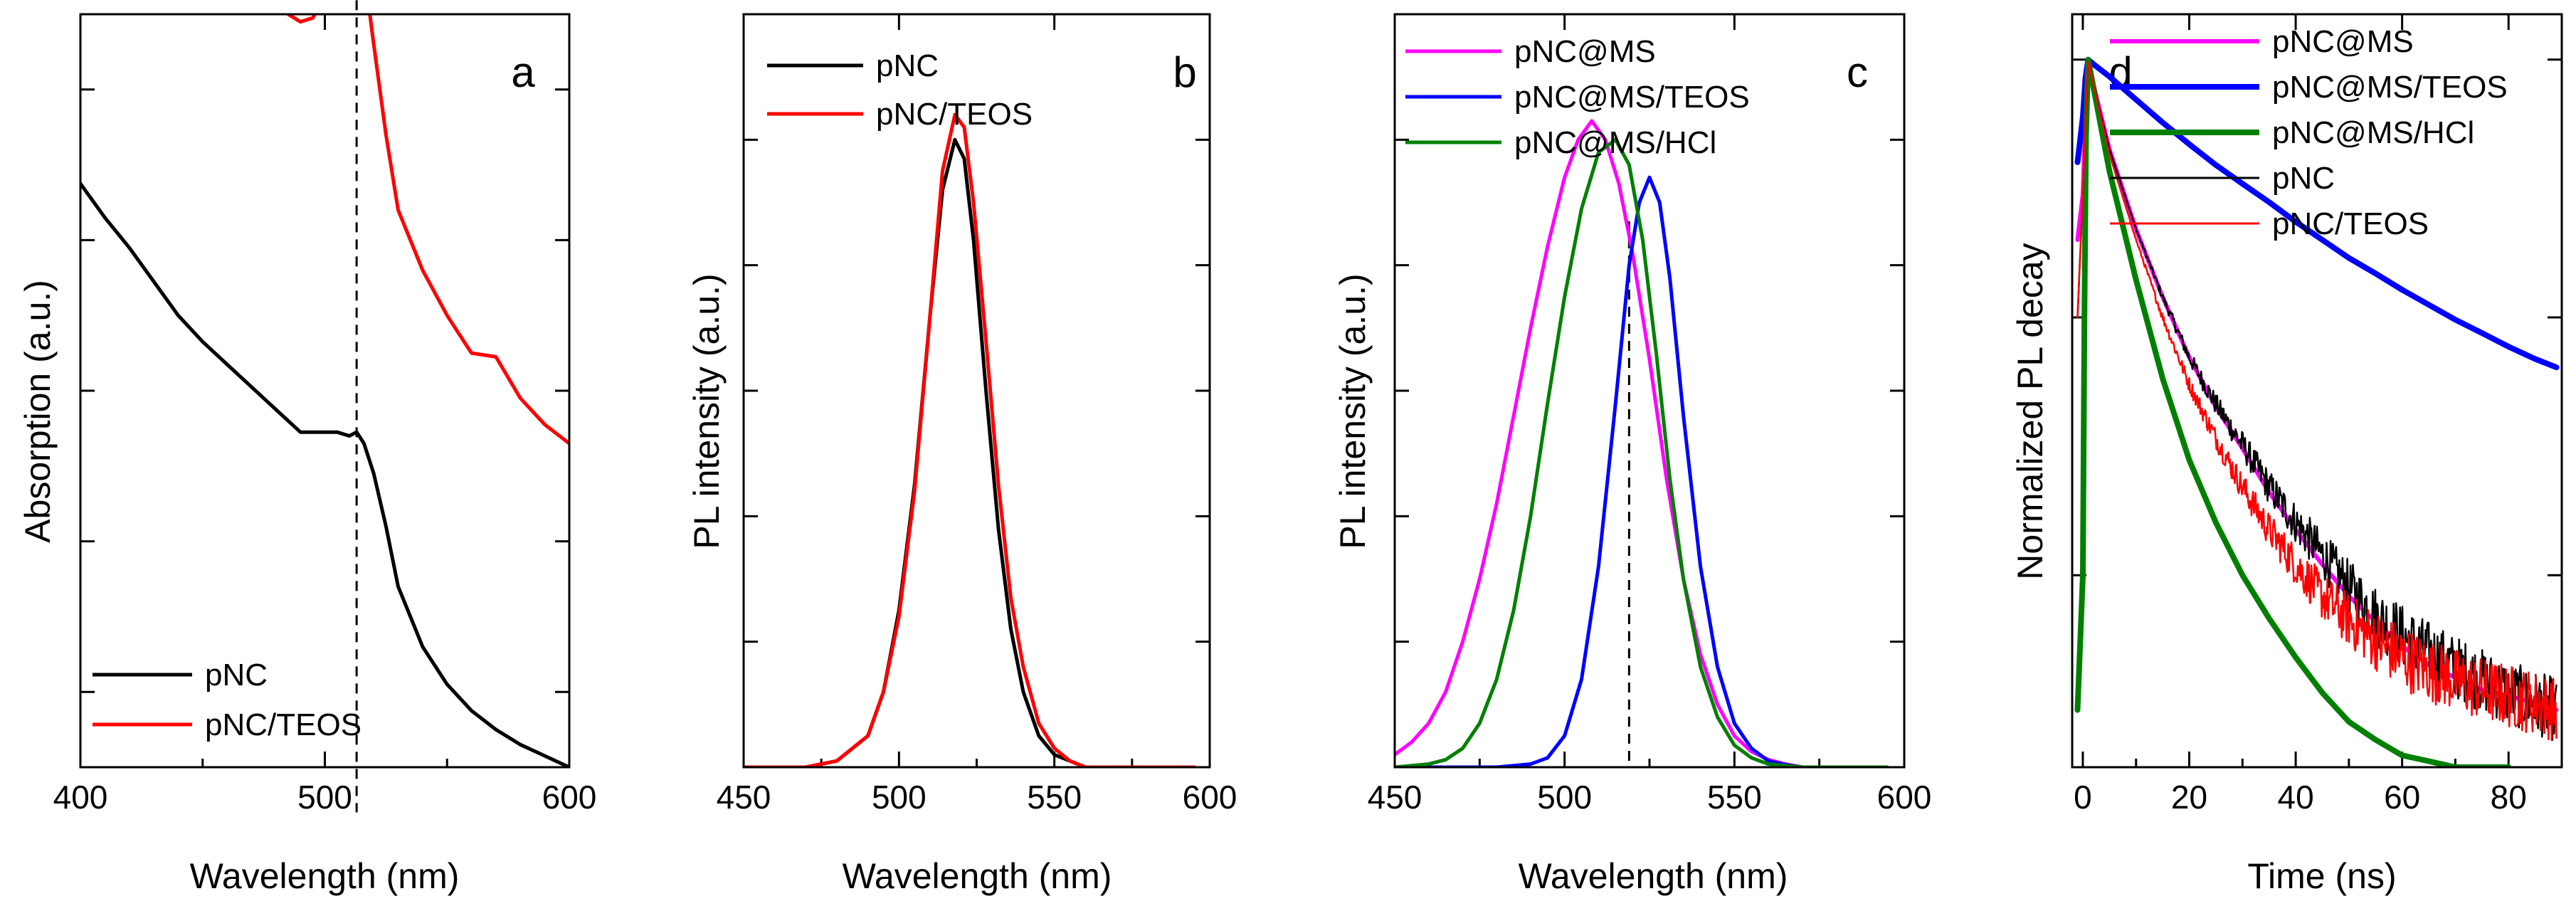 Image resolution: width=2576 pixels, height=901 pixels. What do you see at coordinates (2402, 798) in the screenshot?
I see `panel-d-x-tick-label: 60` at bounding box center [2402, 798].